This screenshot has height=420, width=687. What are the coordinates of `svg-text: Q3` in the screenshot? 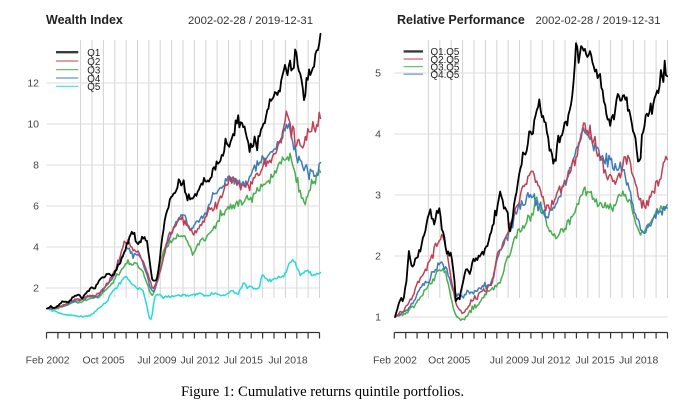 It's located at (94, 70).